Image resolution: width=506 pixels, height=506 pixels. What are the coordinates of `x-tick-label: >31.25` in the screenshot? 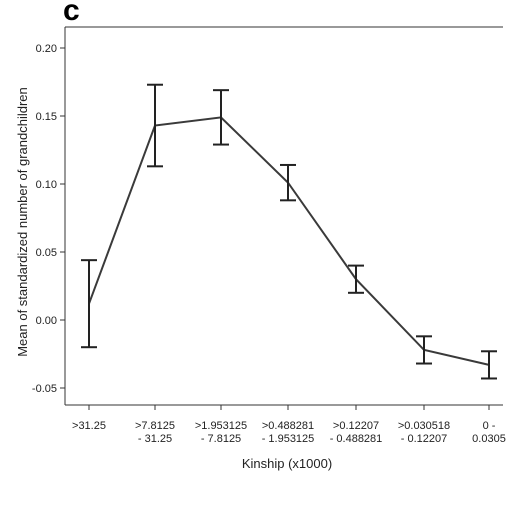 It's located at (89, 426).